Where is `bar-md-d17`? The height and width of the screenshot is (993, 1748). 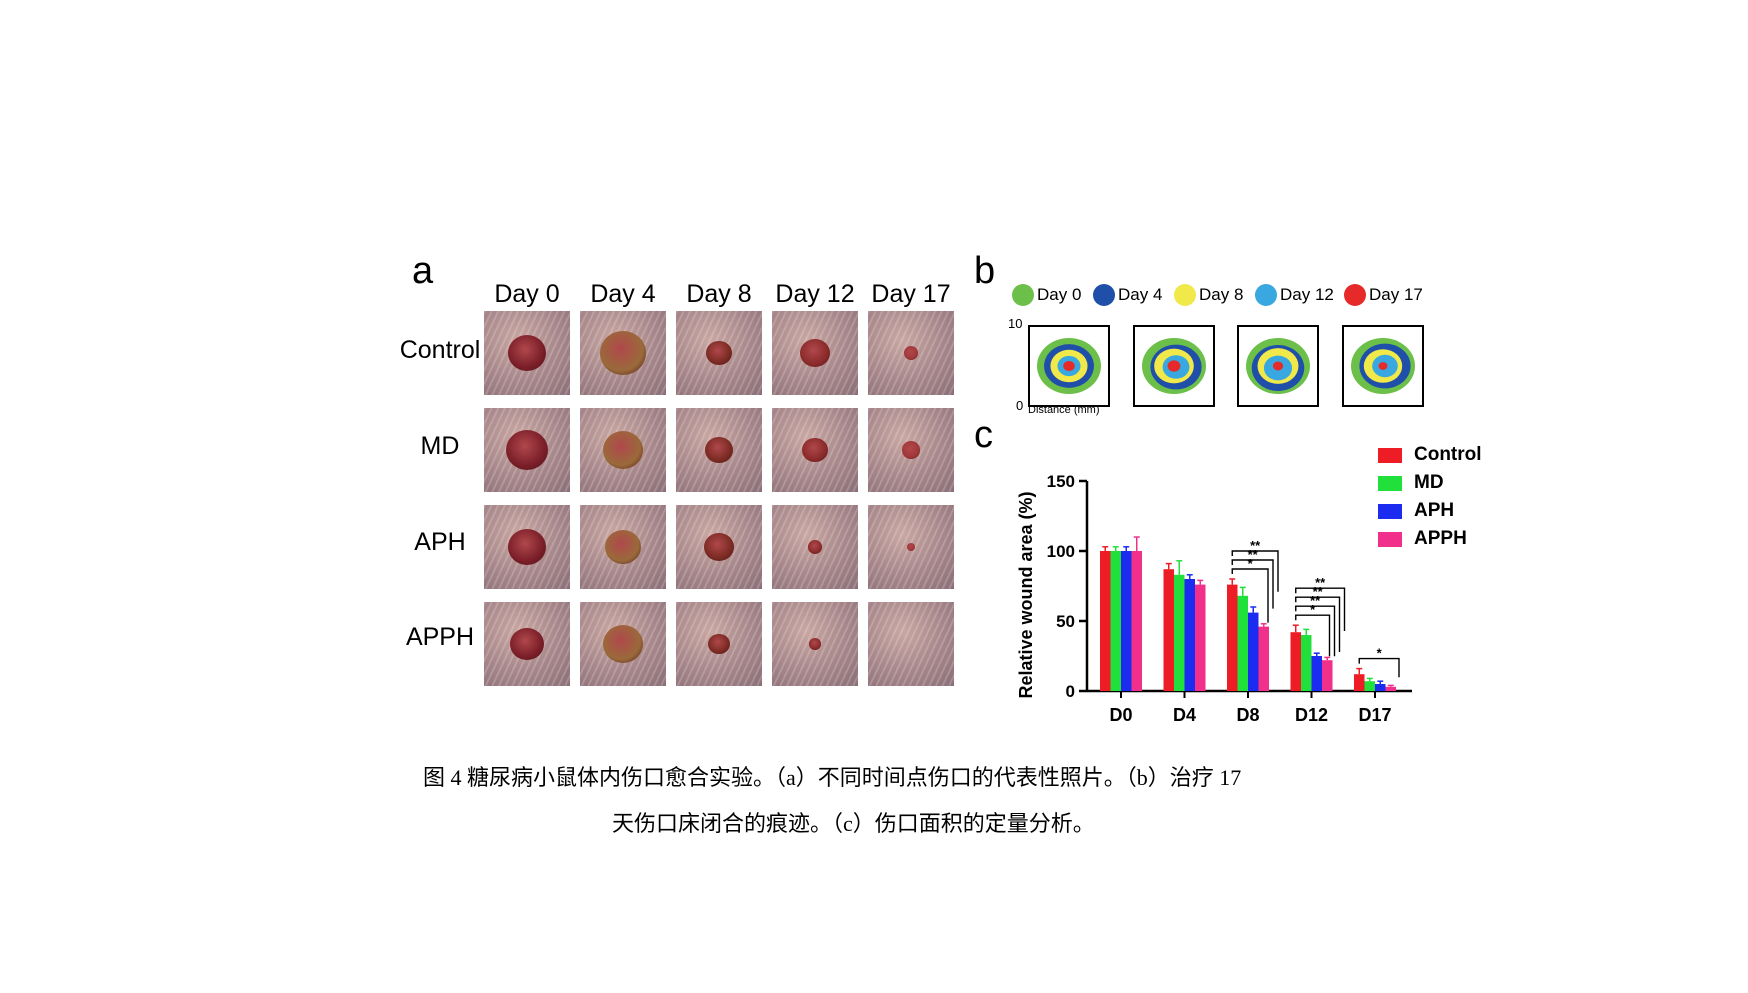
bar-md-d17 is located at coordinates (1369, 686).